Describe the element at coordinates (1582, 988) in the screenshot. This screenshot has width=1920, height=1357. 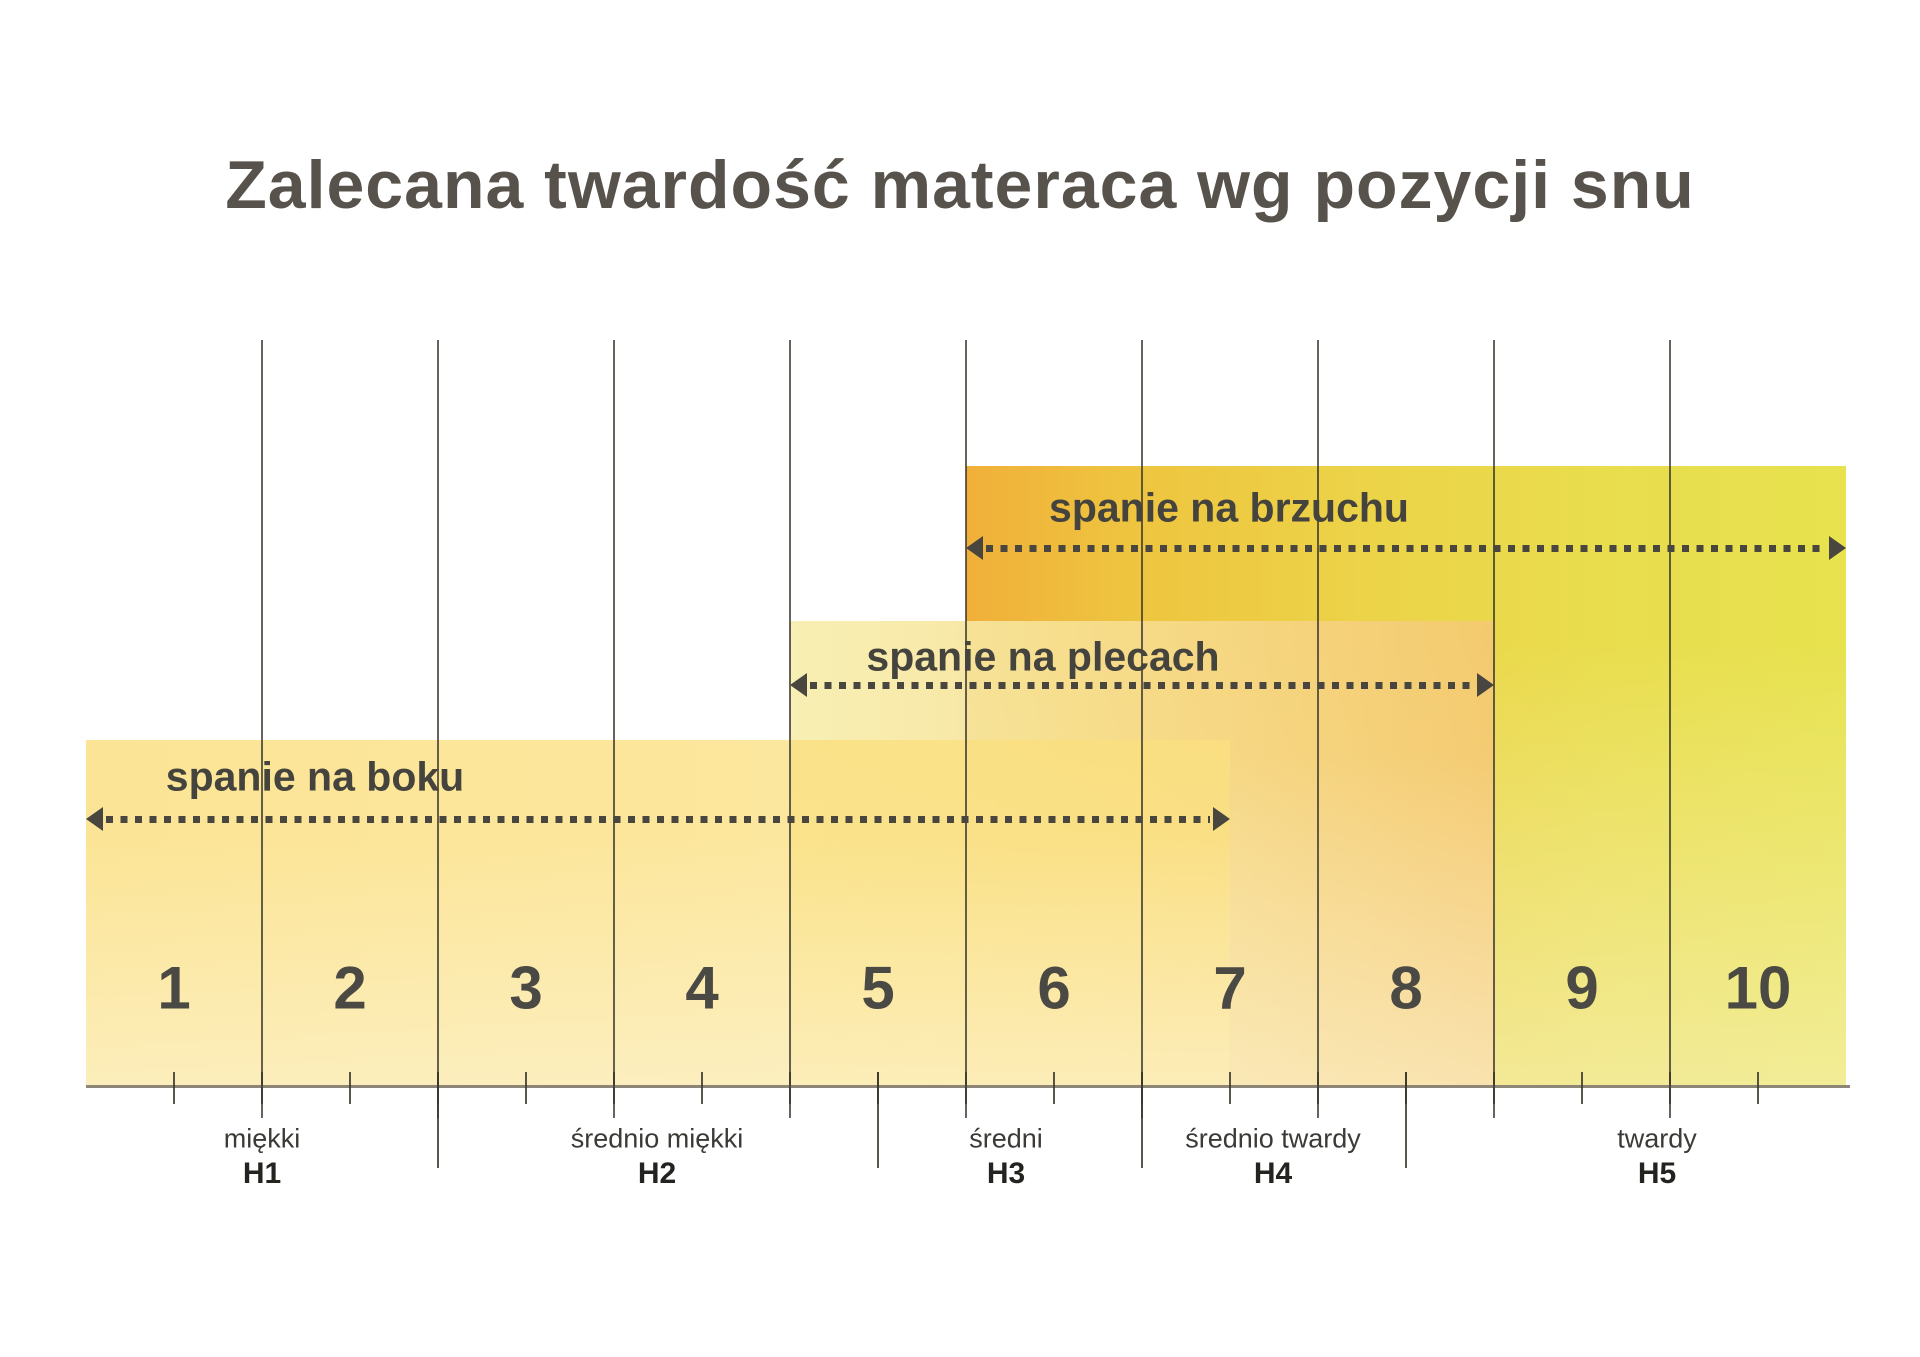
I see `scale-number-9: 9` at that location.